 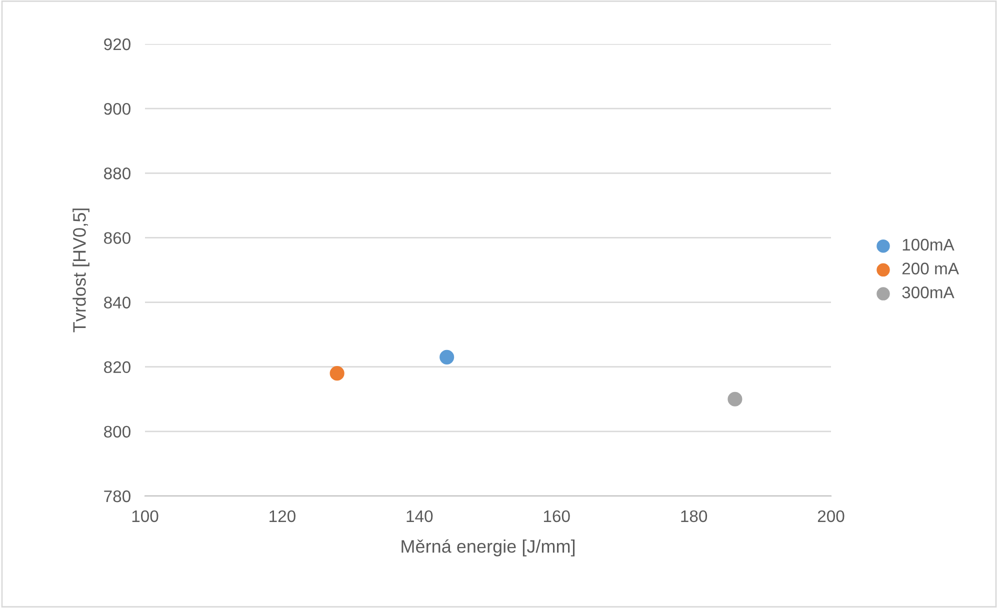 I want to click on y-axis-title: Tvrdost [HV0,5], so click(x=81, y=270).